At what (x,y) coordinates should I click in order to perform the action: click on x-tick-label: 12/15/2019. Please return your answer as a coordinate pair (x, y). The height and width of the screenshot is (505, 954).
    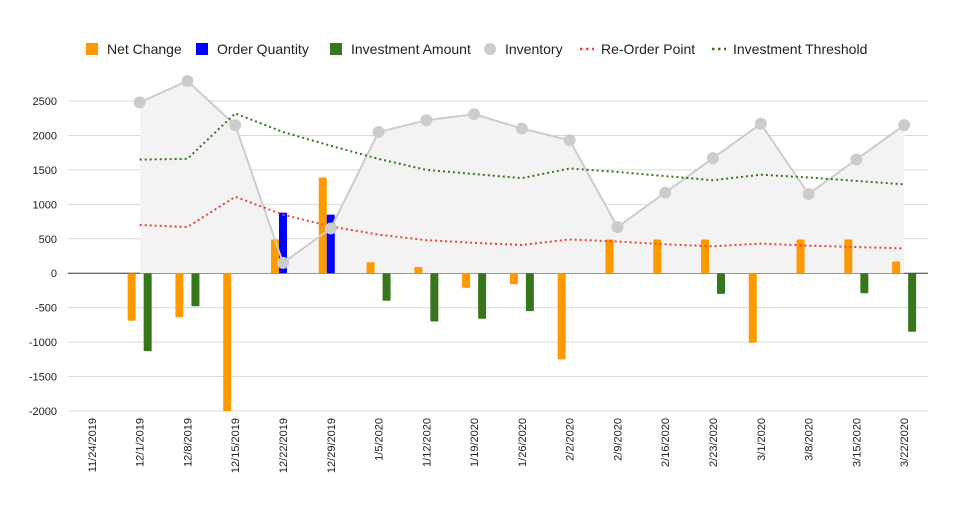
    Looking at the image, I should click on (236, 445).